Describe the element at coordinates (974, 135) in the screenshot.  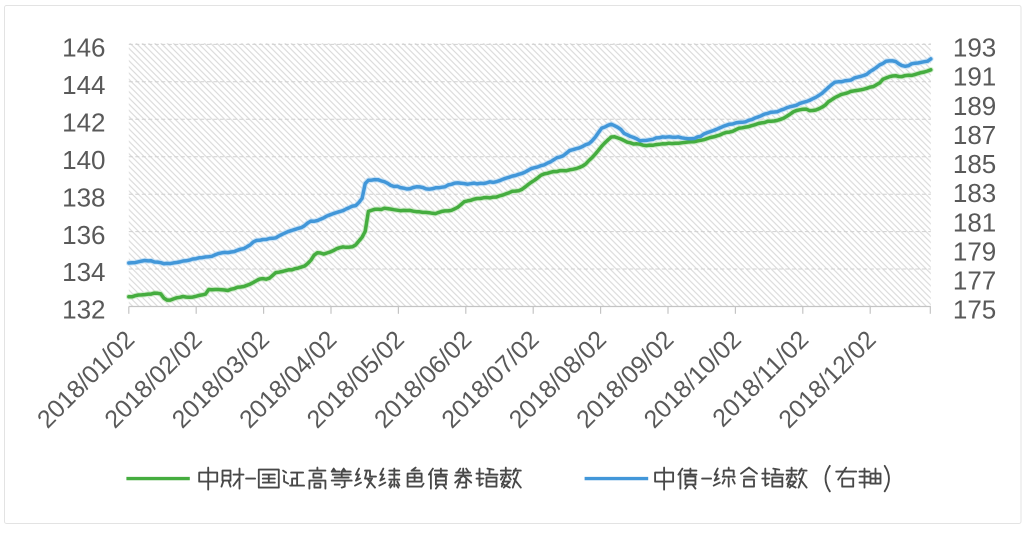
I see `svg-text: 187` at that location.